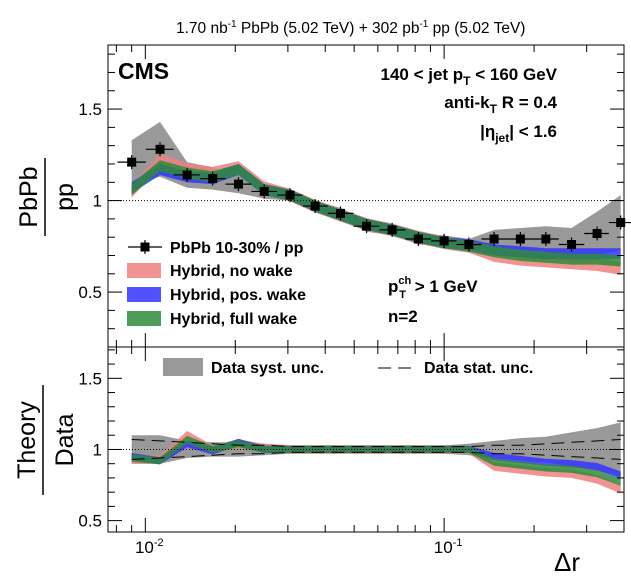  What do you see at coordinates (90, 521) in the screenshot?
I see `bottom-y-tick-label: 0.5` at bounding box center [90, 521].